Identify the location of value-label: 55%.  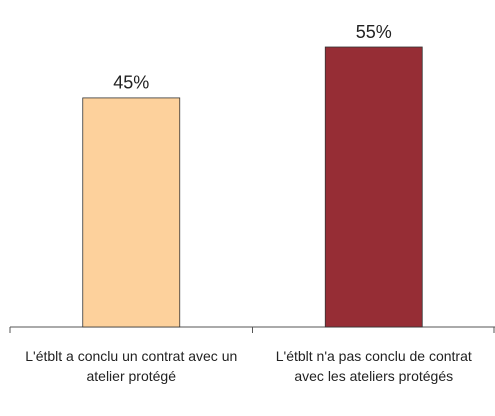
(374, 32).